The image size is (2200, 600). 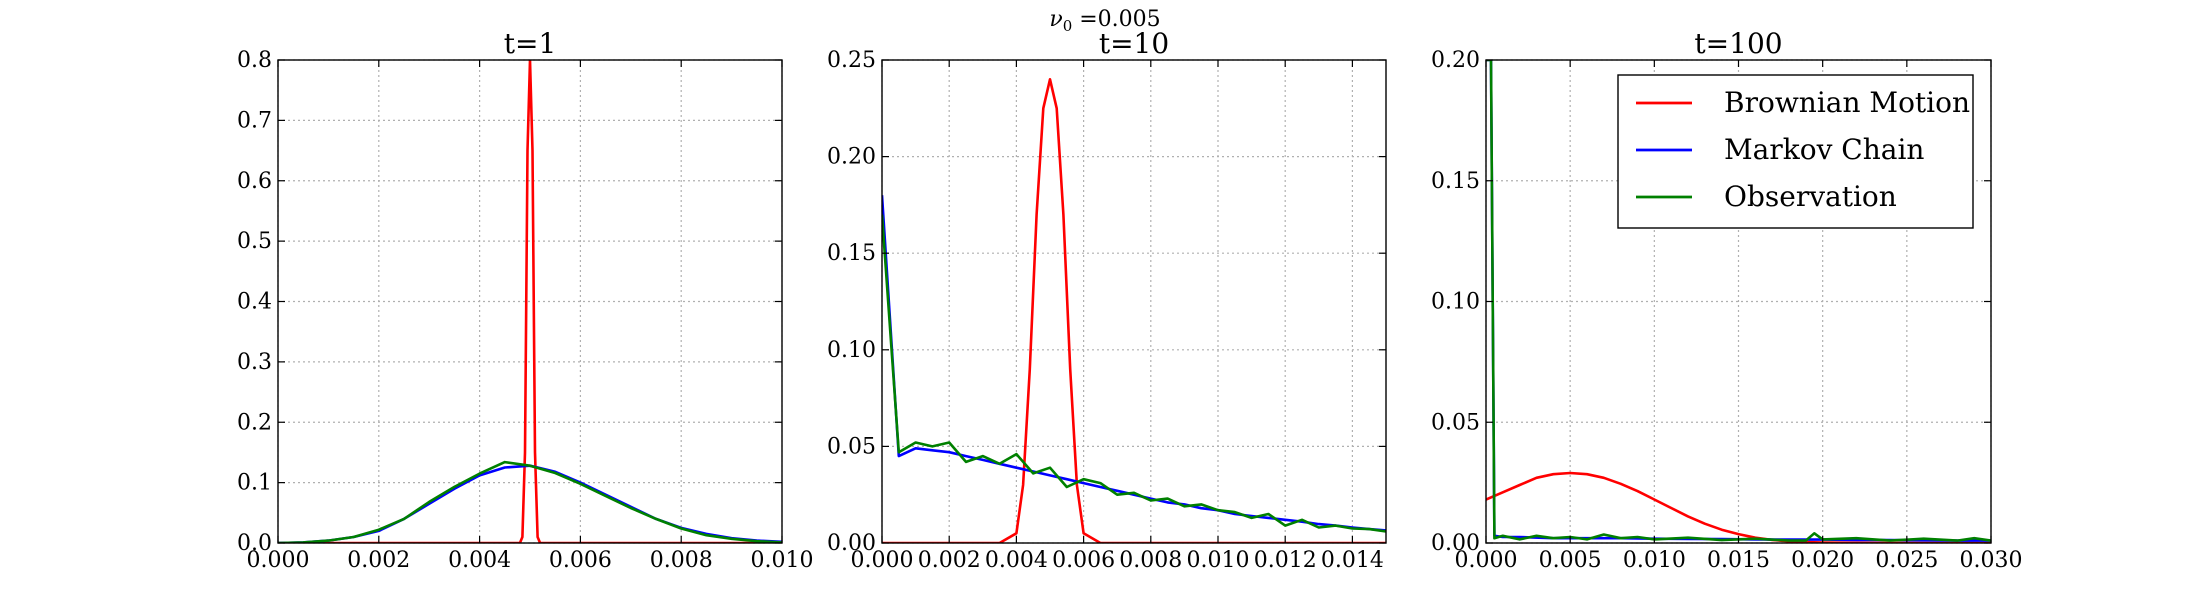 What do you see at coordinates (1906, 560) in the screenshot?
I see `x-tick-label: 0.025` at bounding box center [1906, 560].